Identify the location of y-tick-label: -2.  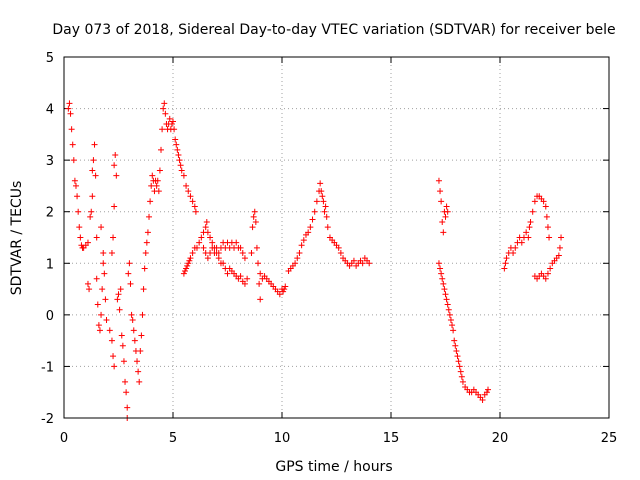
(47, 419).